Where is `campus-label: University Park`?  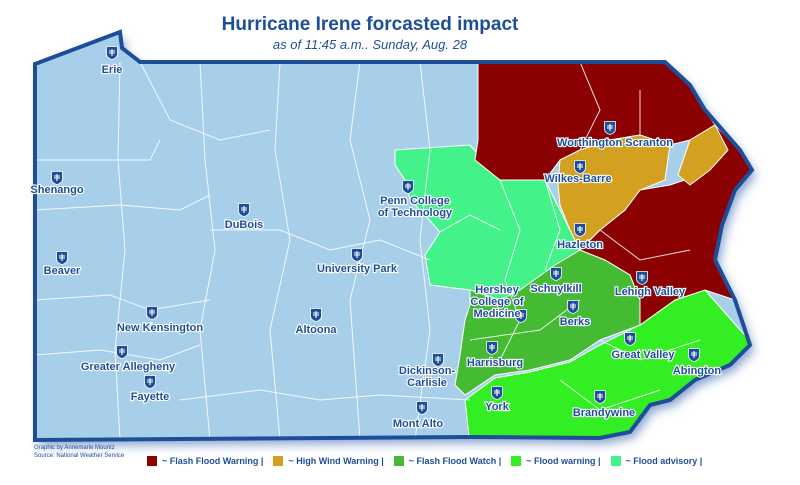
campus-label: University Park is located at coordinates (357, 269).